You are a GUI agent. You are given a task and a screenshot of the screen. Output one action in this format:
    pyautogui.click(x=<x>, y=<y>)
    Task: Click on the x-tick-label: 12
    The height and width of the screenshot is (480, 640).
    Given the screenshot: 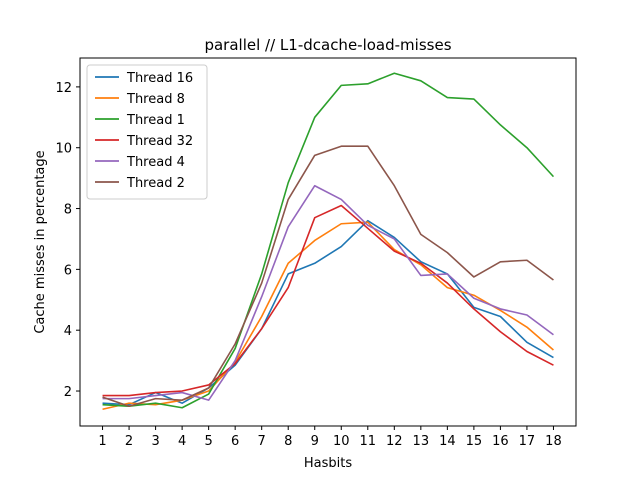 What is the action you would take?
    pyautogui.click(x=394, y=441)
    